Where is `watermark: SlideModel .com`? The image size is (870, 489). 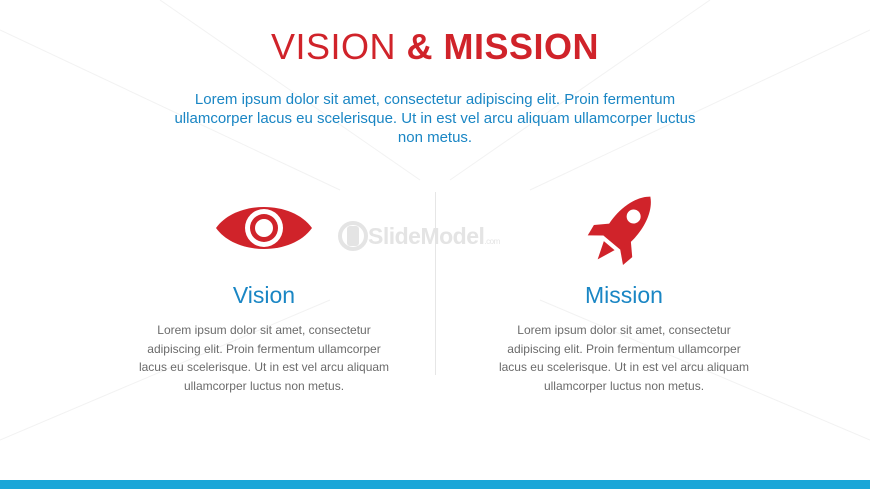
watermark: SlideModel .com is located at coordinates (419, 236).